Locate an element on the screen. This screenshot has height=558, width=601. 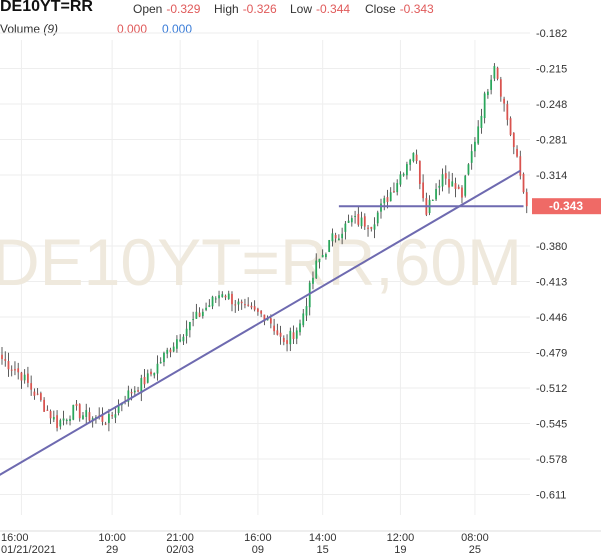
y-tick-label: -0.215 is located at coordinates (551, 70).